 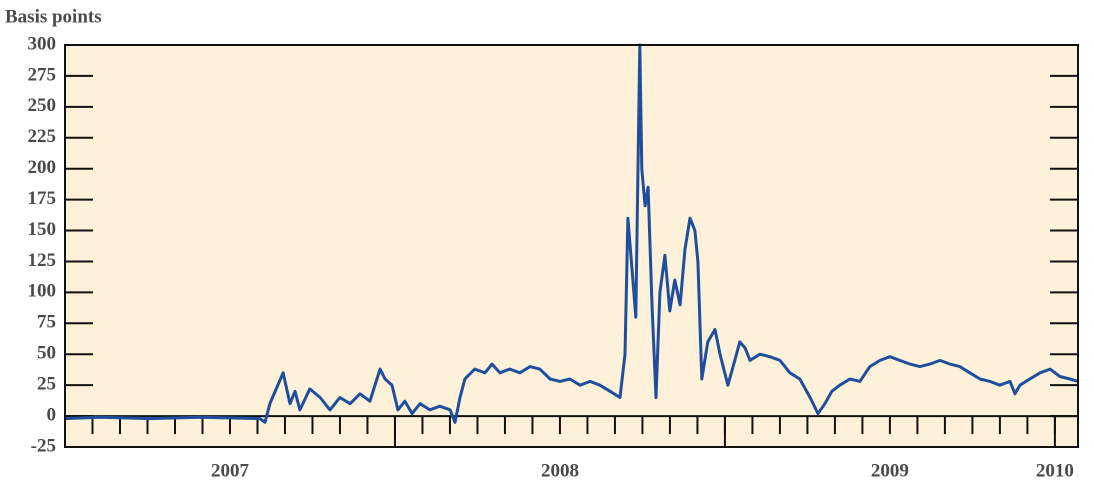 What do you see at coordinates (46, 322) in the screenshot?
I see `y-tick-label: 75` at bounding box center [46, 322].